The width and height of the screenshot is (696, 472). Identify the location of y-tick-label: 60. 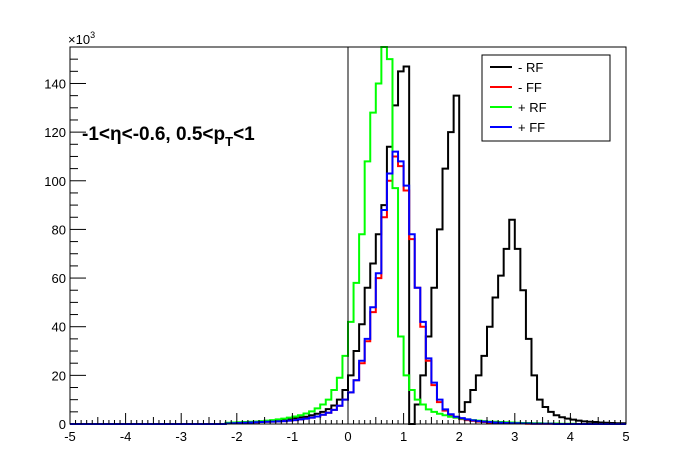
(59, 278).